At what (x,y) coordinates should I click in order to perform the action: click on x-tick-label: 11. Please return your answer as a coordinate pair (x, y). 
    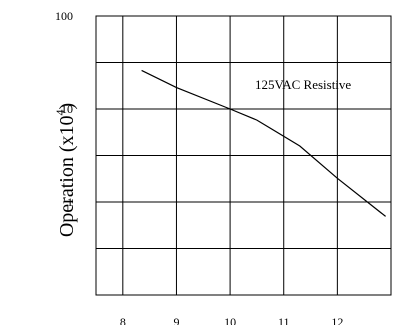
    Looking at the image, I should click on (284, 320).